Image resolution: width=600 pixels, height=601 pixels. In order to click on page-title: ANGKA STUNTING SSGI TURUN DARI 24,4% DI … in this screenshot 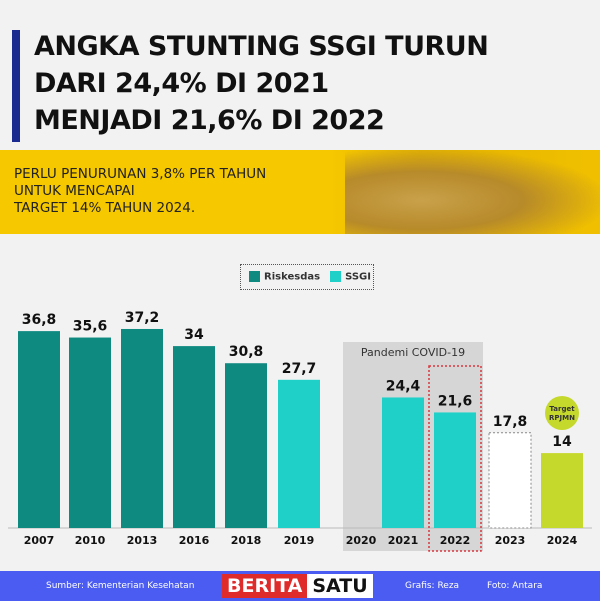, I will do `click(261, 83)`.